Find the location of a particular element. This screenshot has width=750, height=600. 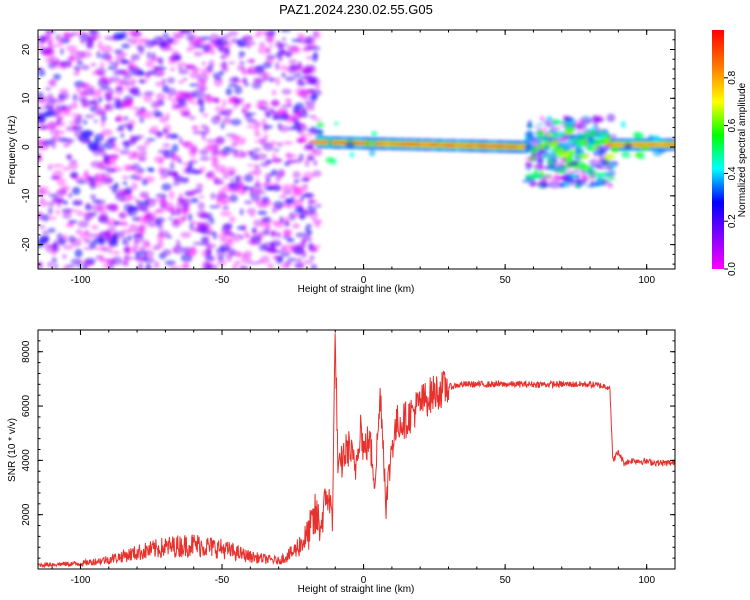

spectrogram-y-label: Frequency (Hz) is located at coordinates (12, 150).